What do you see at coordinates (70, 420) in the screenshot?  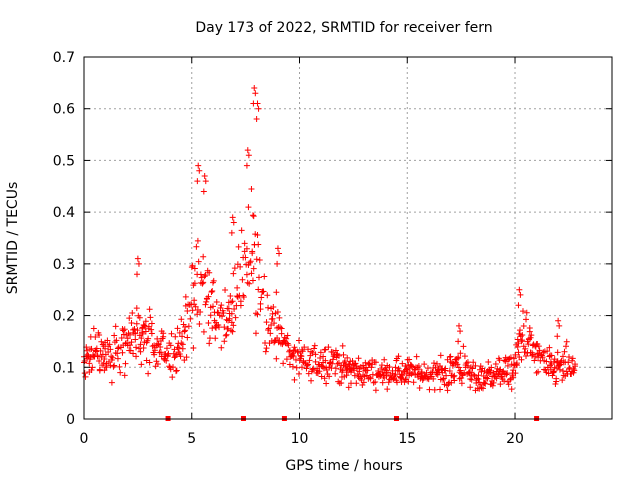 I see `y-tick-label: 0` at bounding box center [70, 420].